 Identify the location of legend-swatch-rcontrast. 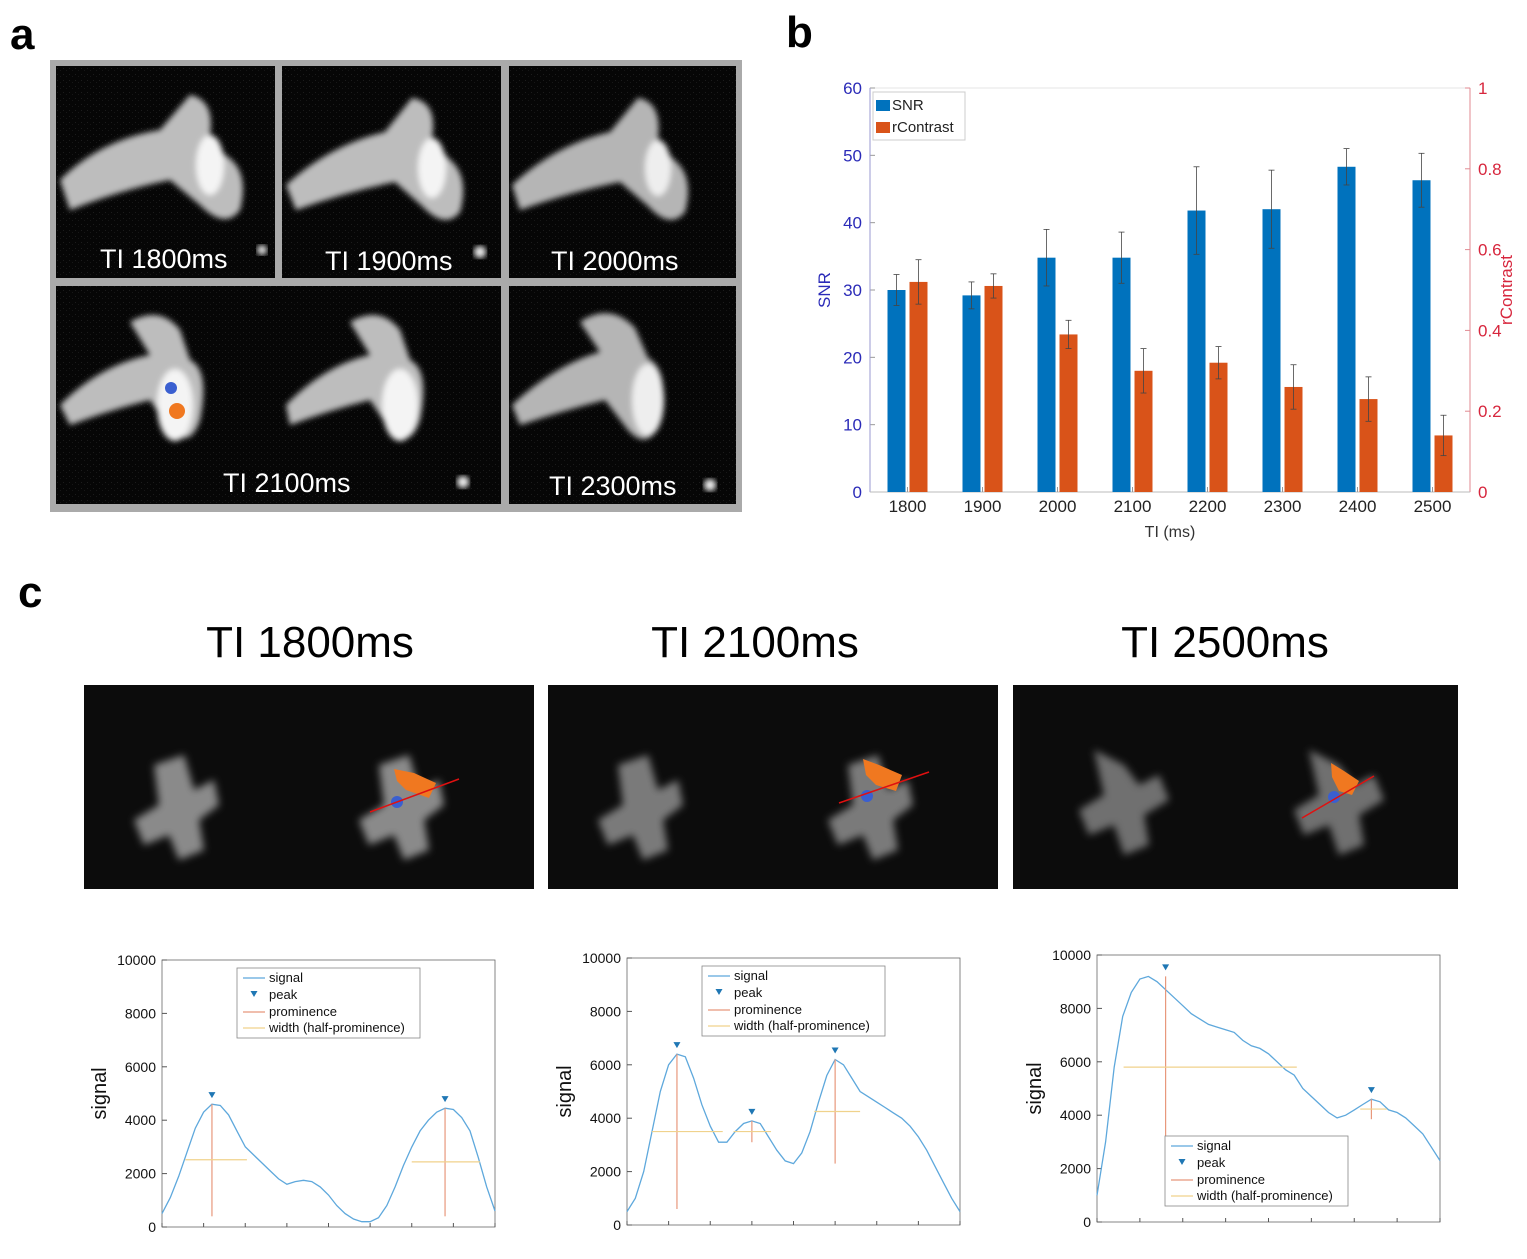
(883, 127).